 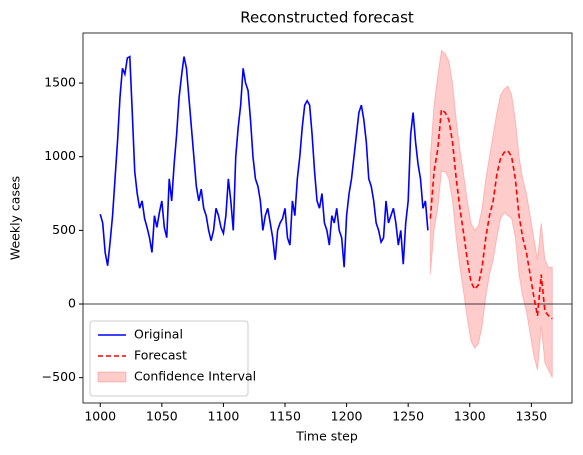 What do you see at coordinates (470, 416) in the screenshot?
I see `x-tick-label: 1300` at bounding box center [470, 416].